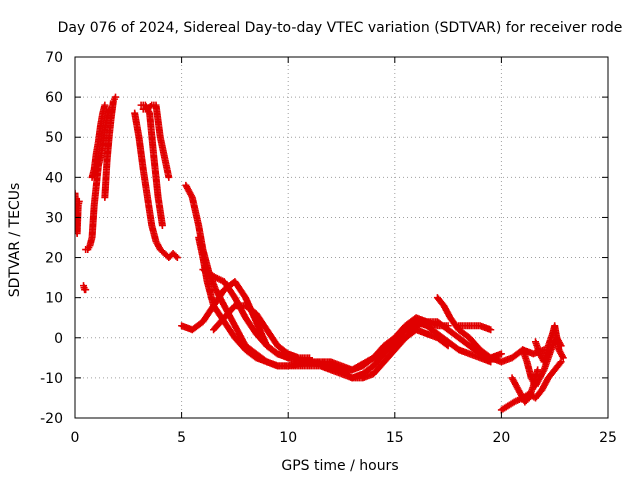 The width and height of the screenshot is (640, 480). I want to click on x-tick-label: 25, so click(608, 438).